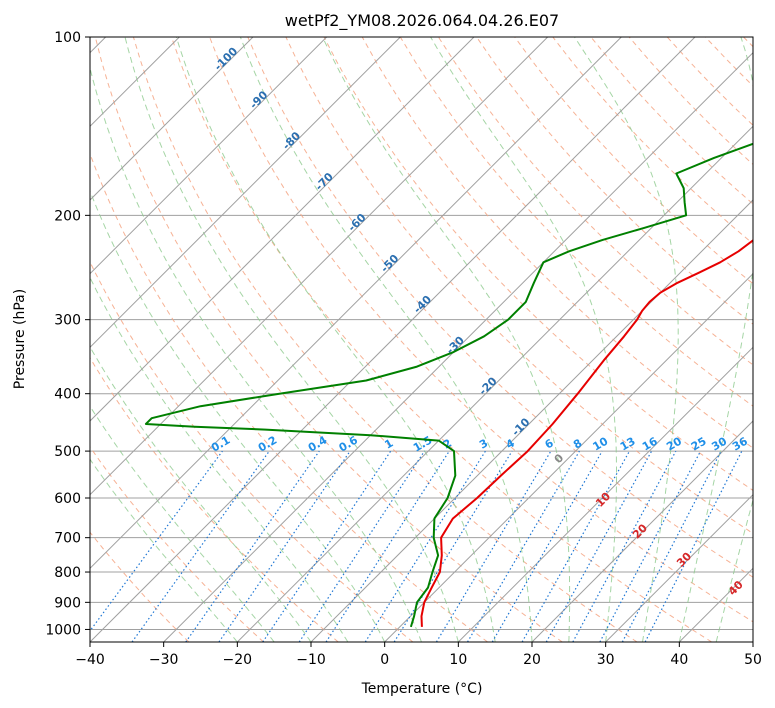  What do you see at coordinates (311, 660) in the screenshot?
I see `x-tick-label: −10` at bounding box center [311, 660].